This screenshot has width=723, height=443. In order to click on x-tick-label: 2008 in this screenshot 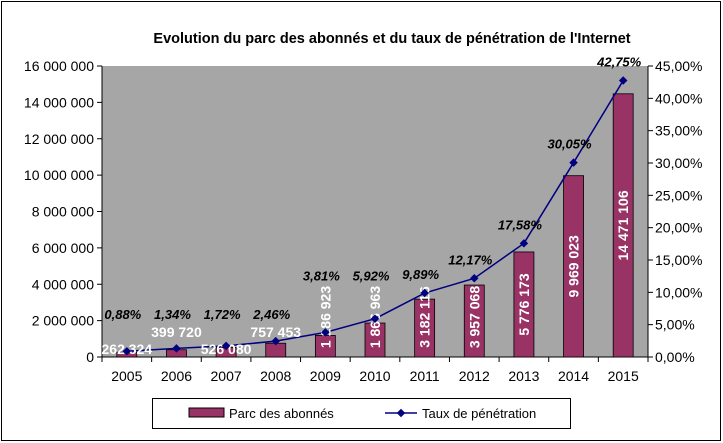, I will do `click(275, 376)`.